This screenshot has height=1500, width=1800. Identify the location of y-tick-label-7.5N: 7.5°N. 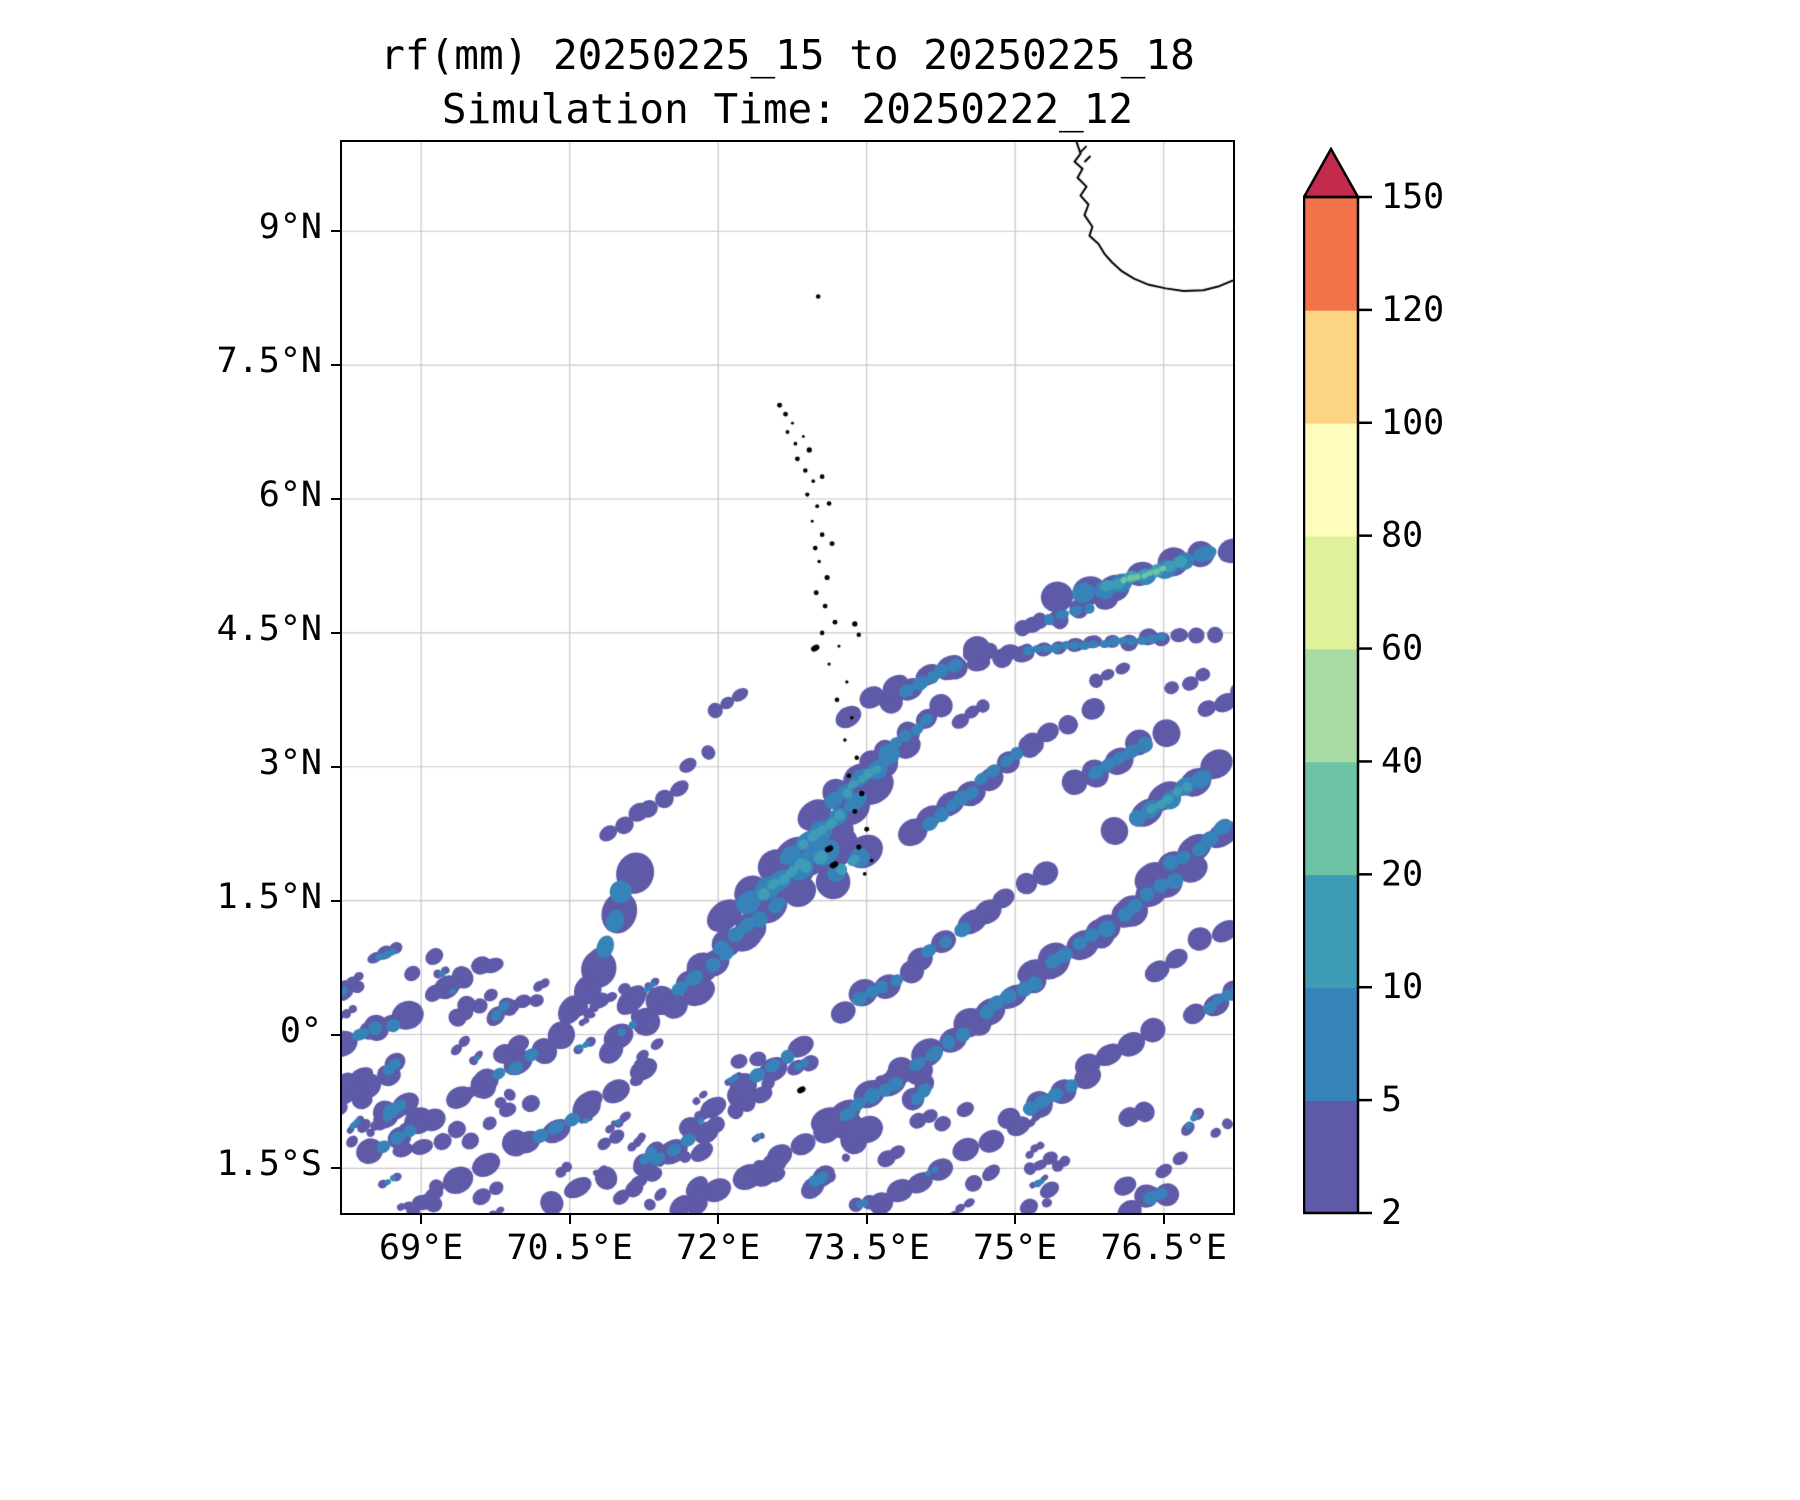
(269, 361).